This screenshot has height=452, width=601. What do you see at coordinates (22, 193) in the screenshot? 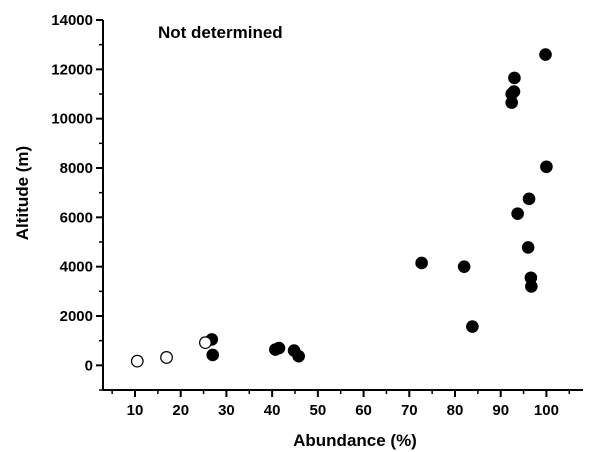
I see `y-axis-title: Altitude (m)` at bounding box center [22, 193].